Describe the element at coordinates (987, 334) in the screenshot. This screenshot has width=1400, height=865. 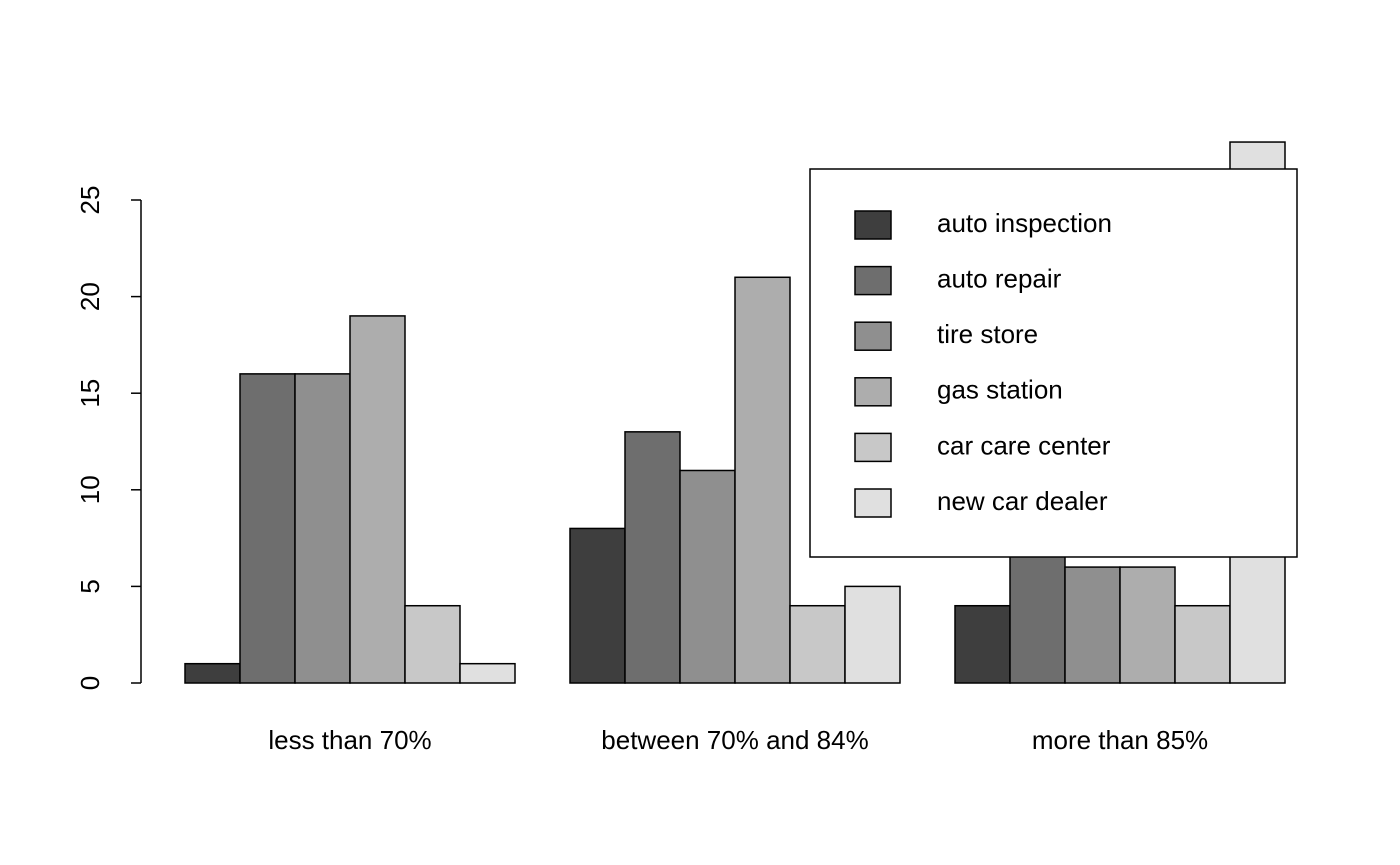
I see `legend-label: tire store` at that location.